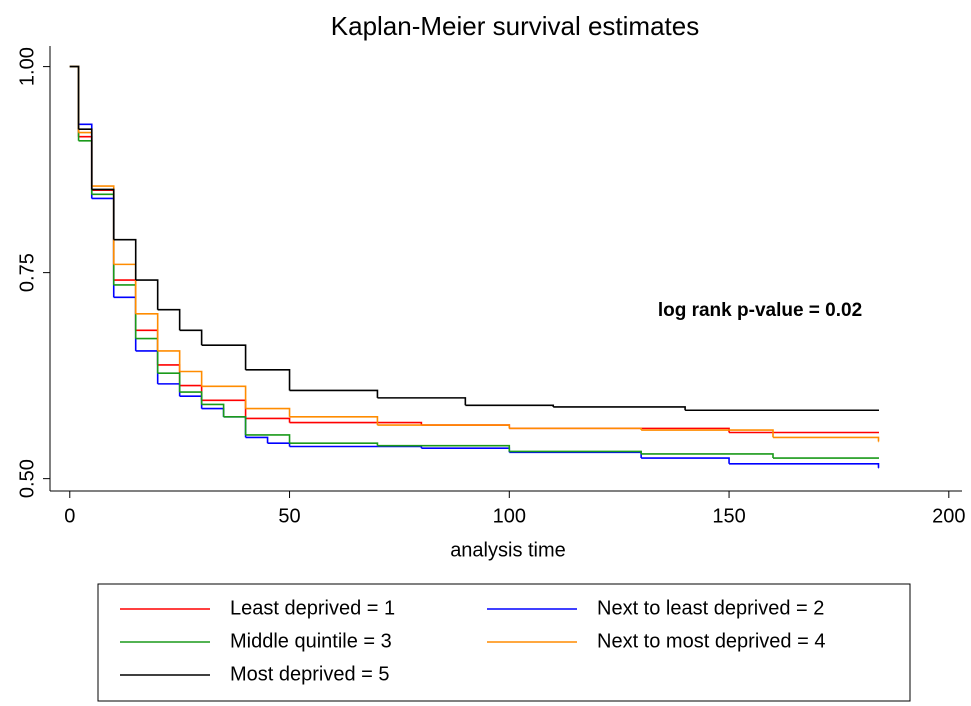 Image resolution: width=971 pixels, height=706 pixels. Describe the element at coordinates (508, 550) in the screenshot. I see `x-axis-label: analysis time` at that location.